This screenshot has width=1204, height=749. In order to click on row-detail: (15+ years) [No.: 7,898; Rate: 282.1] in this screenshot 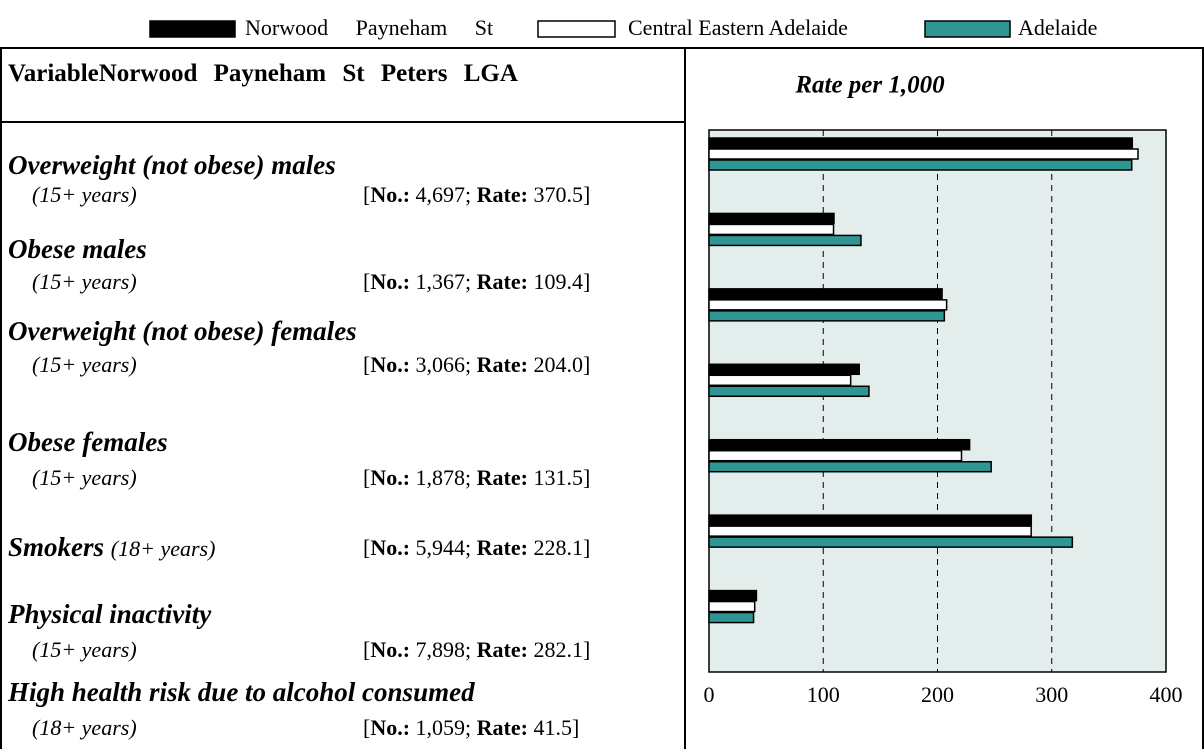, I will do `click(338, 650)`.